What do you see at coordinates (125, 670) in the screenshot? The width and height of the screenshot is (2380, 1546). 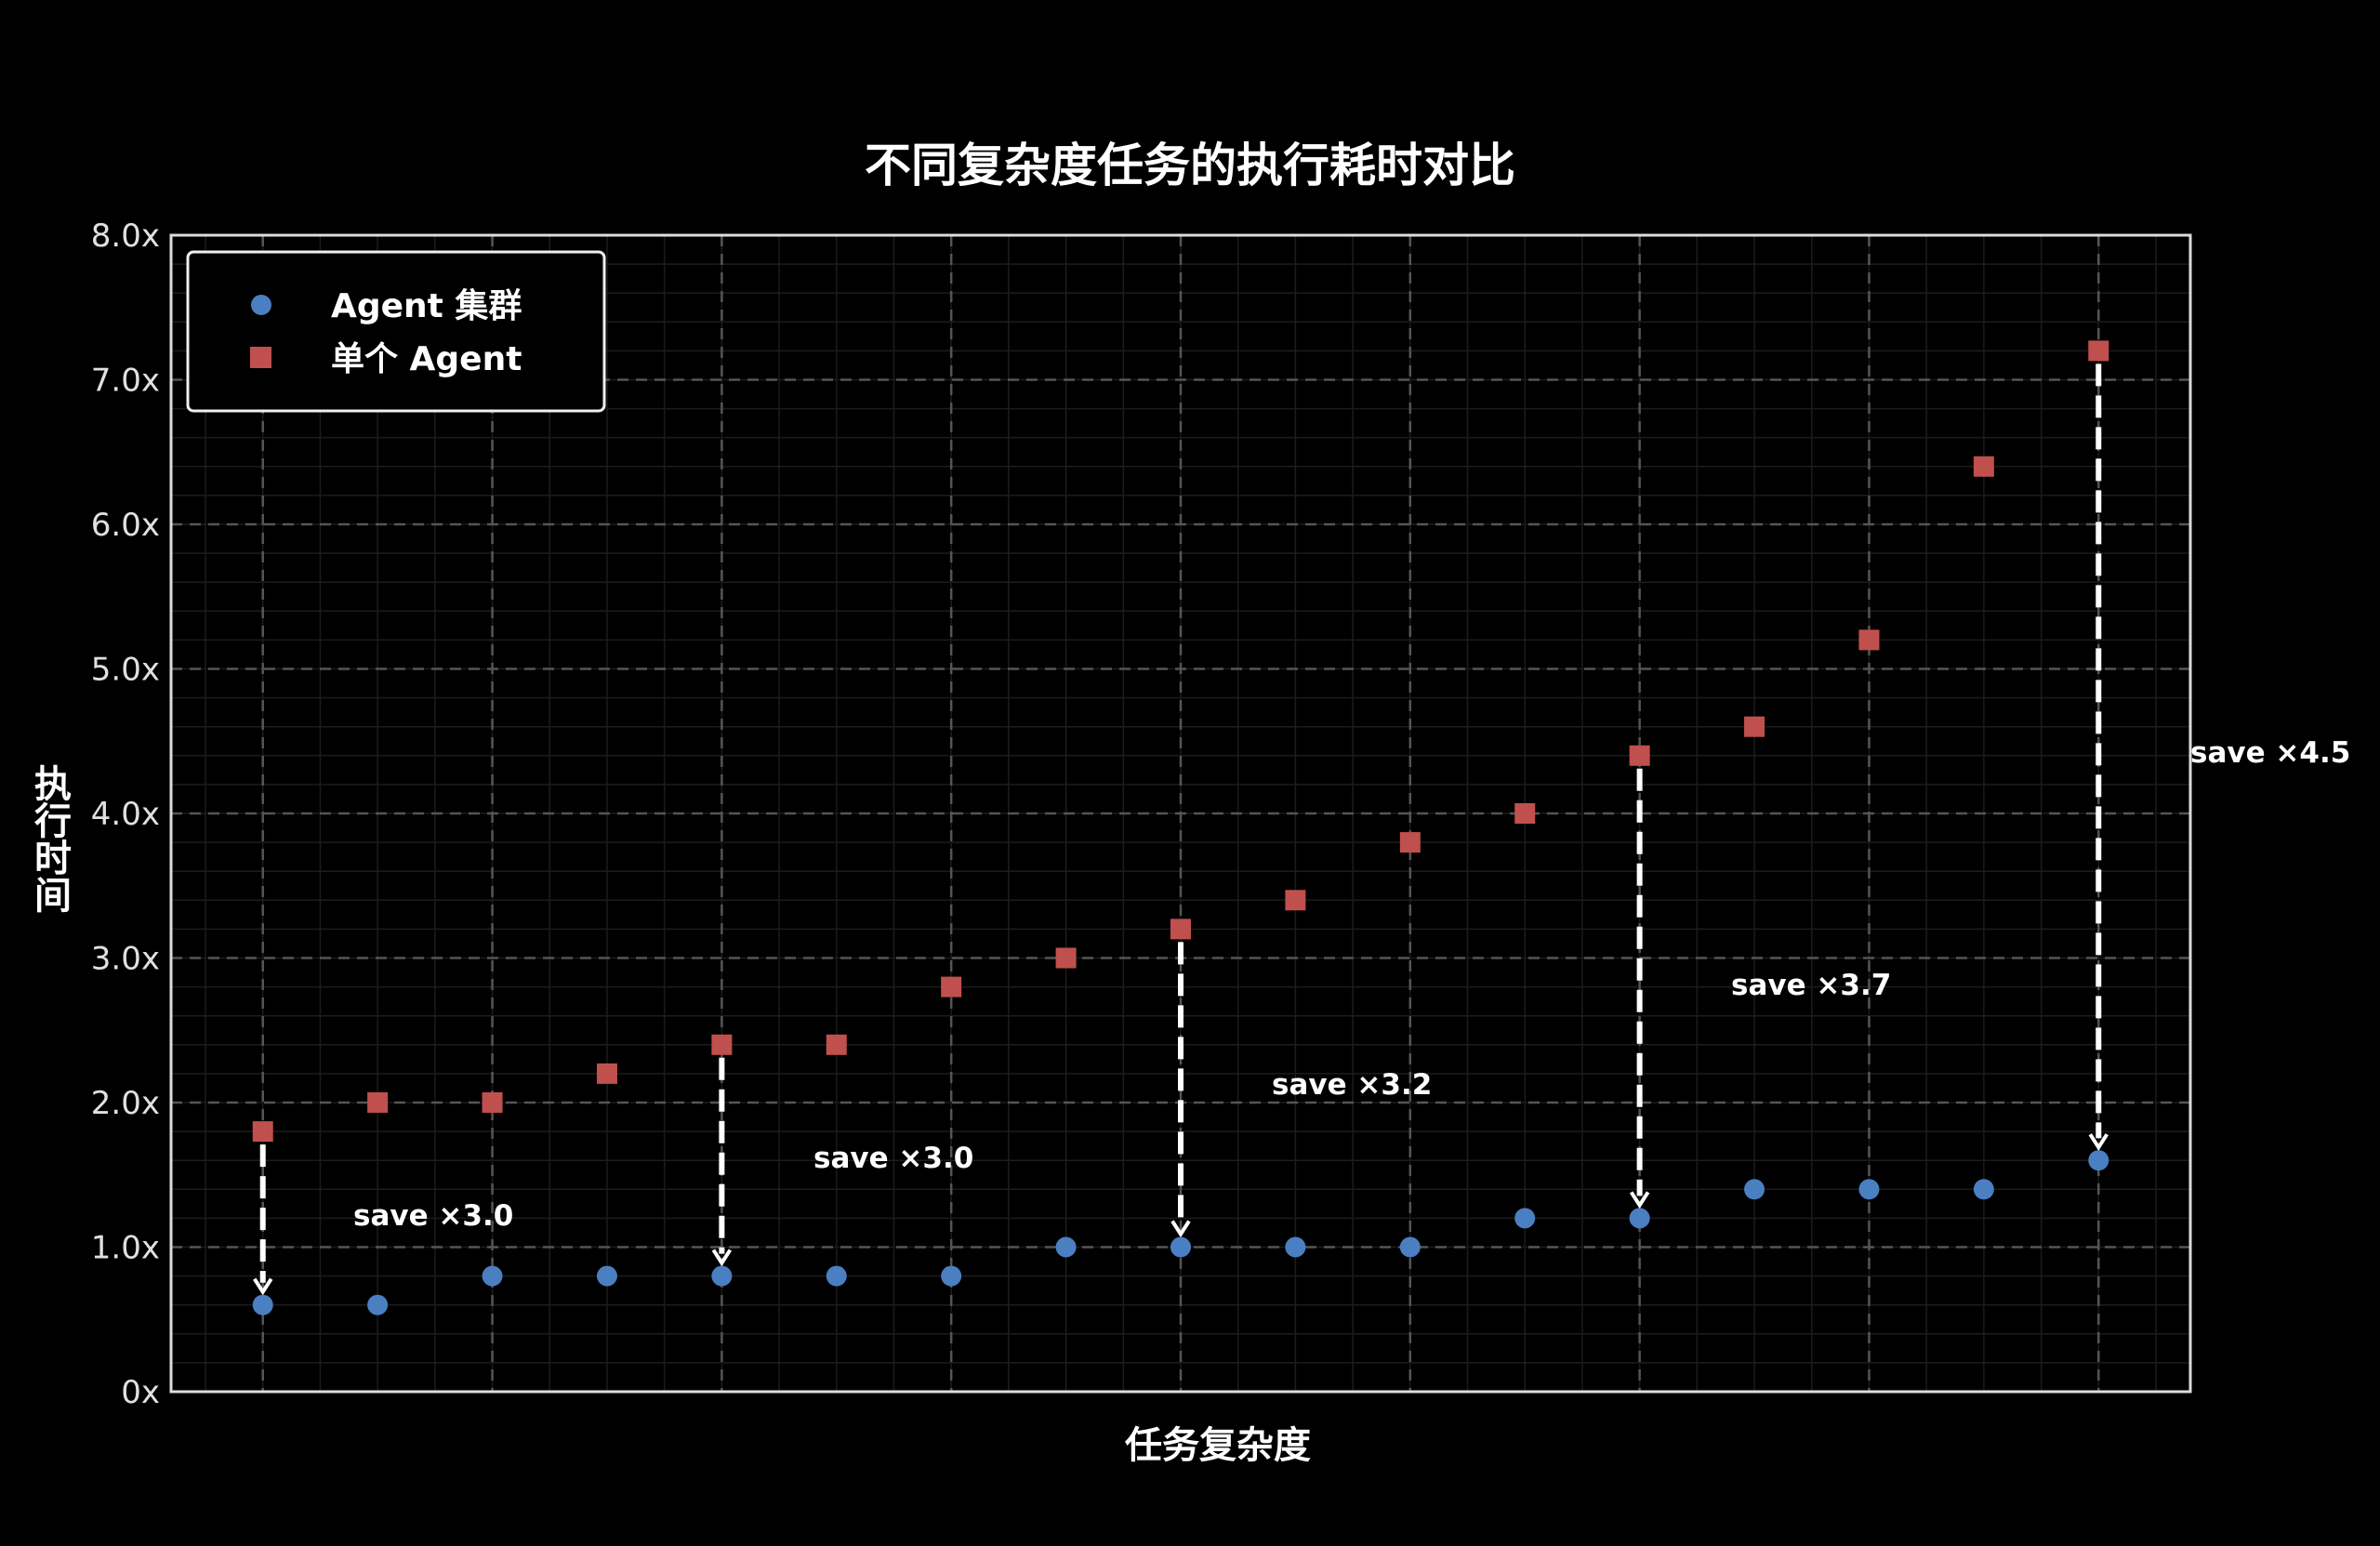 I see `y-tick-label: 5.0x` at bounding box center [125, 670].